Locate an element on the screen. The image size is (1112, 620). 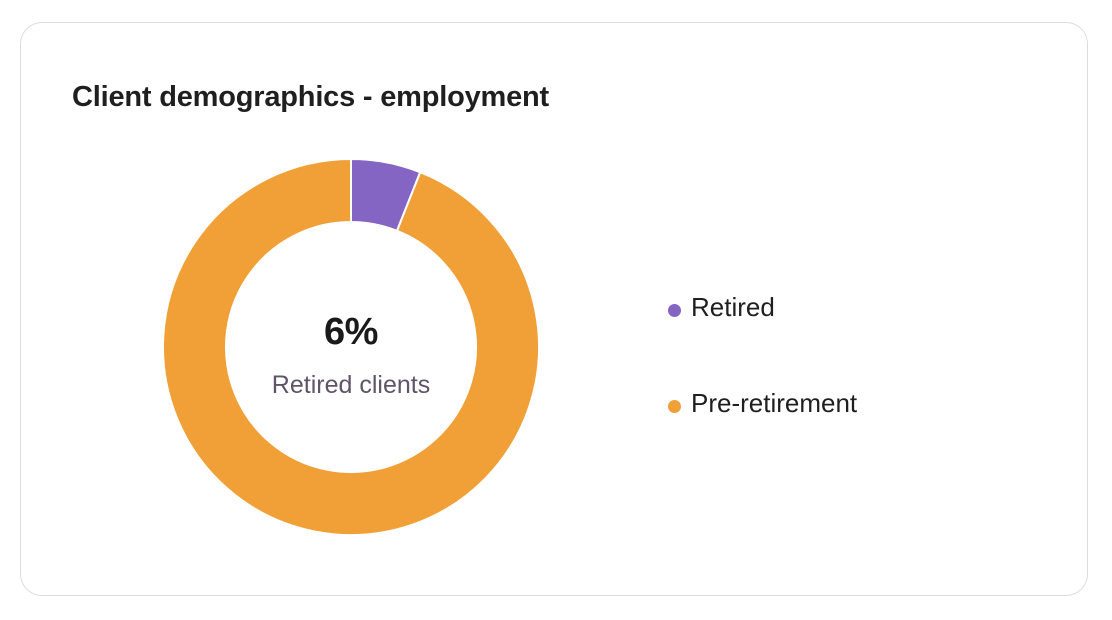
legend-item-retired: Retired is located at coordinates (762, 307).